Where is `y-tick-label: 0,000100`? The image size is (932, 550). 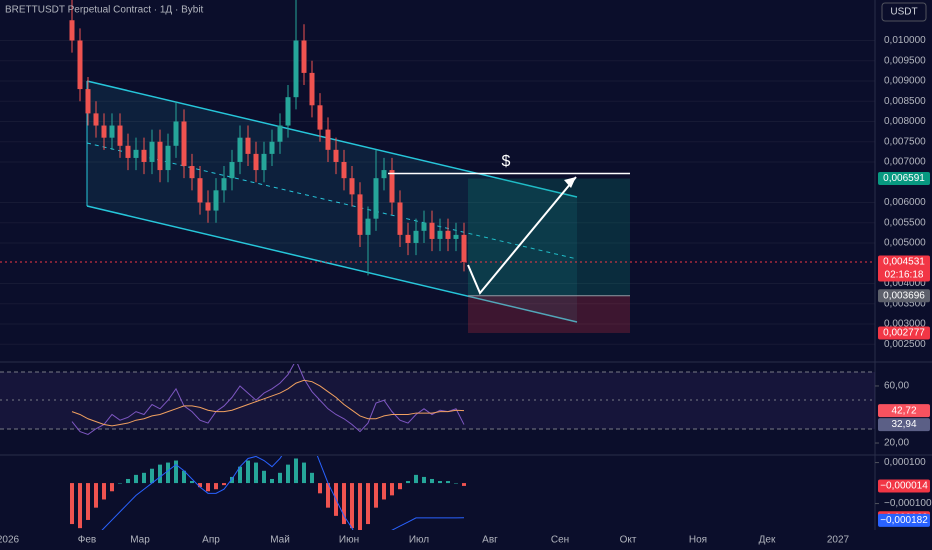
y-tick-label: 0,000100 is located at coordinates (905, 462).